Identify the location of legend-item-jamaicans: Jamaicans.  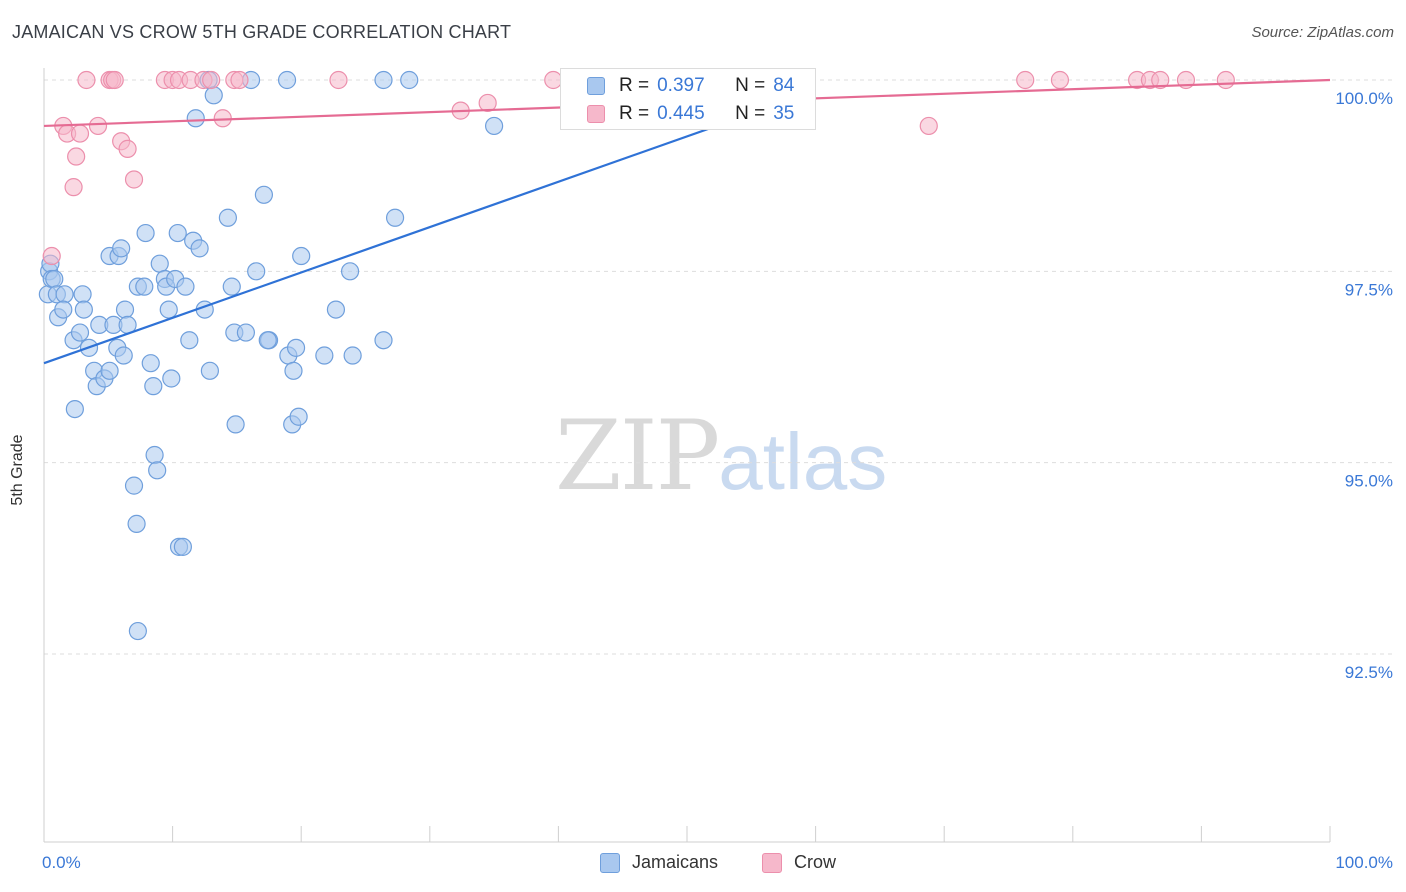
(659, 862).